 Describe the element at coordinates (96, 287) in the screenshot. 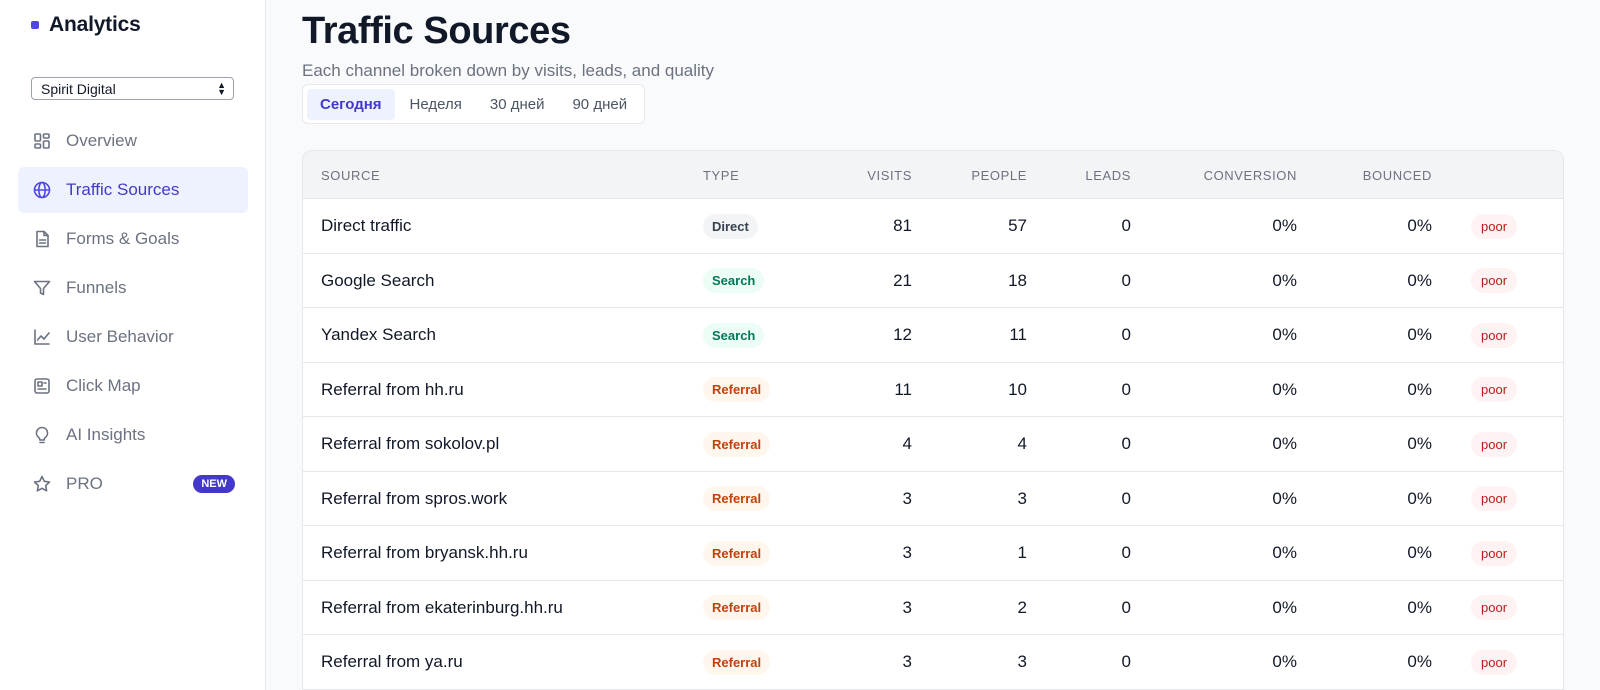

I see `sidebar-item-label: Funnels` at that location.